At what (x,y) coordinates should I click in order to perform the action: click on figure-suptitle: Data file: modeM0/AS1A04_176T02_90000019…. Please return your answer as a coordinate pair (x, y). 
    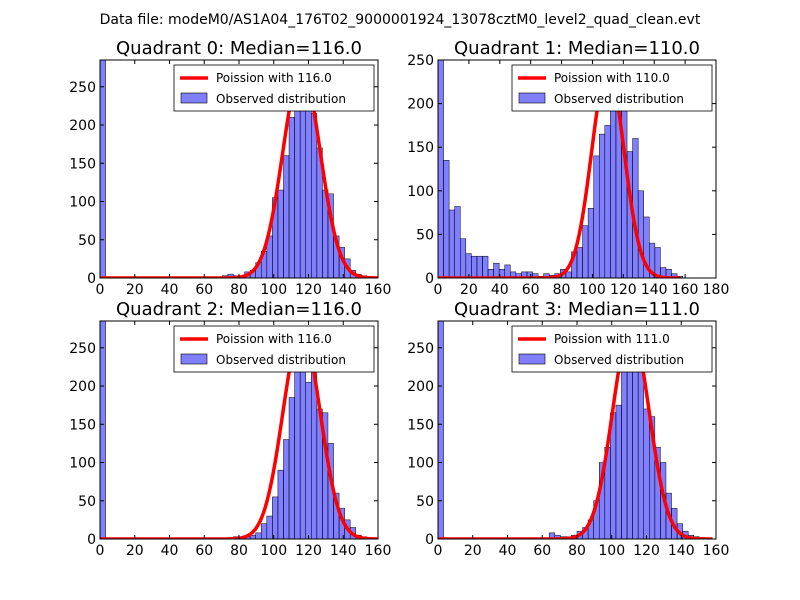
    Looking at the image, I should click on (400, 20).